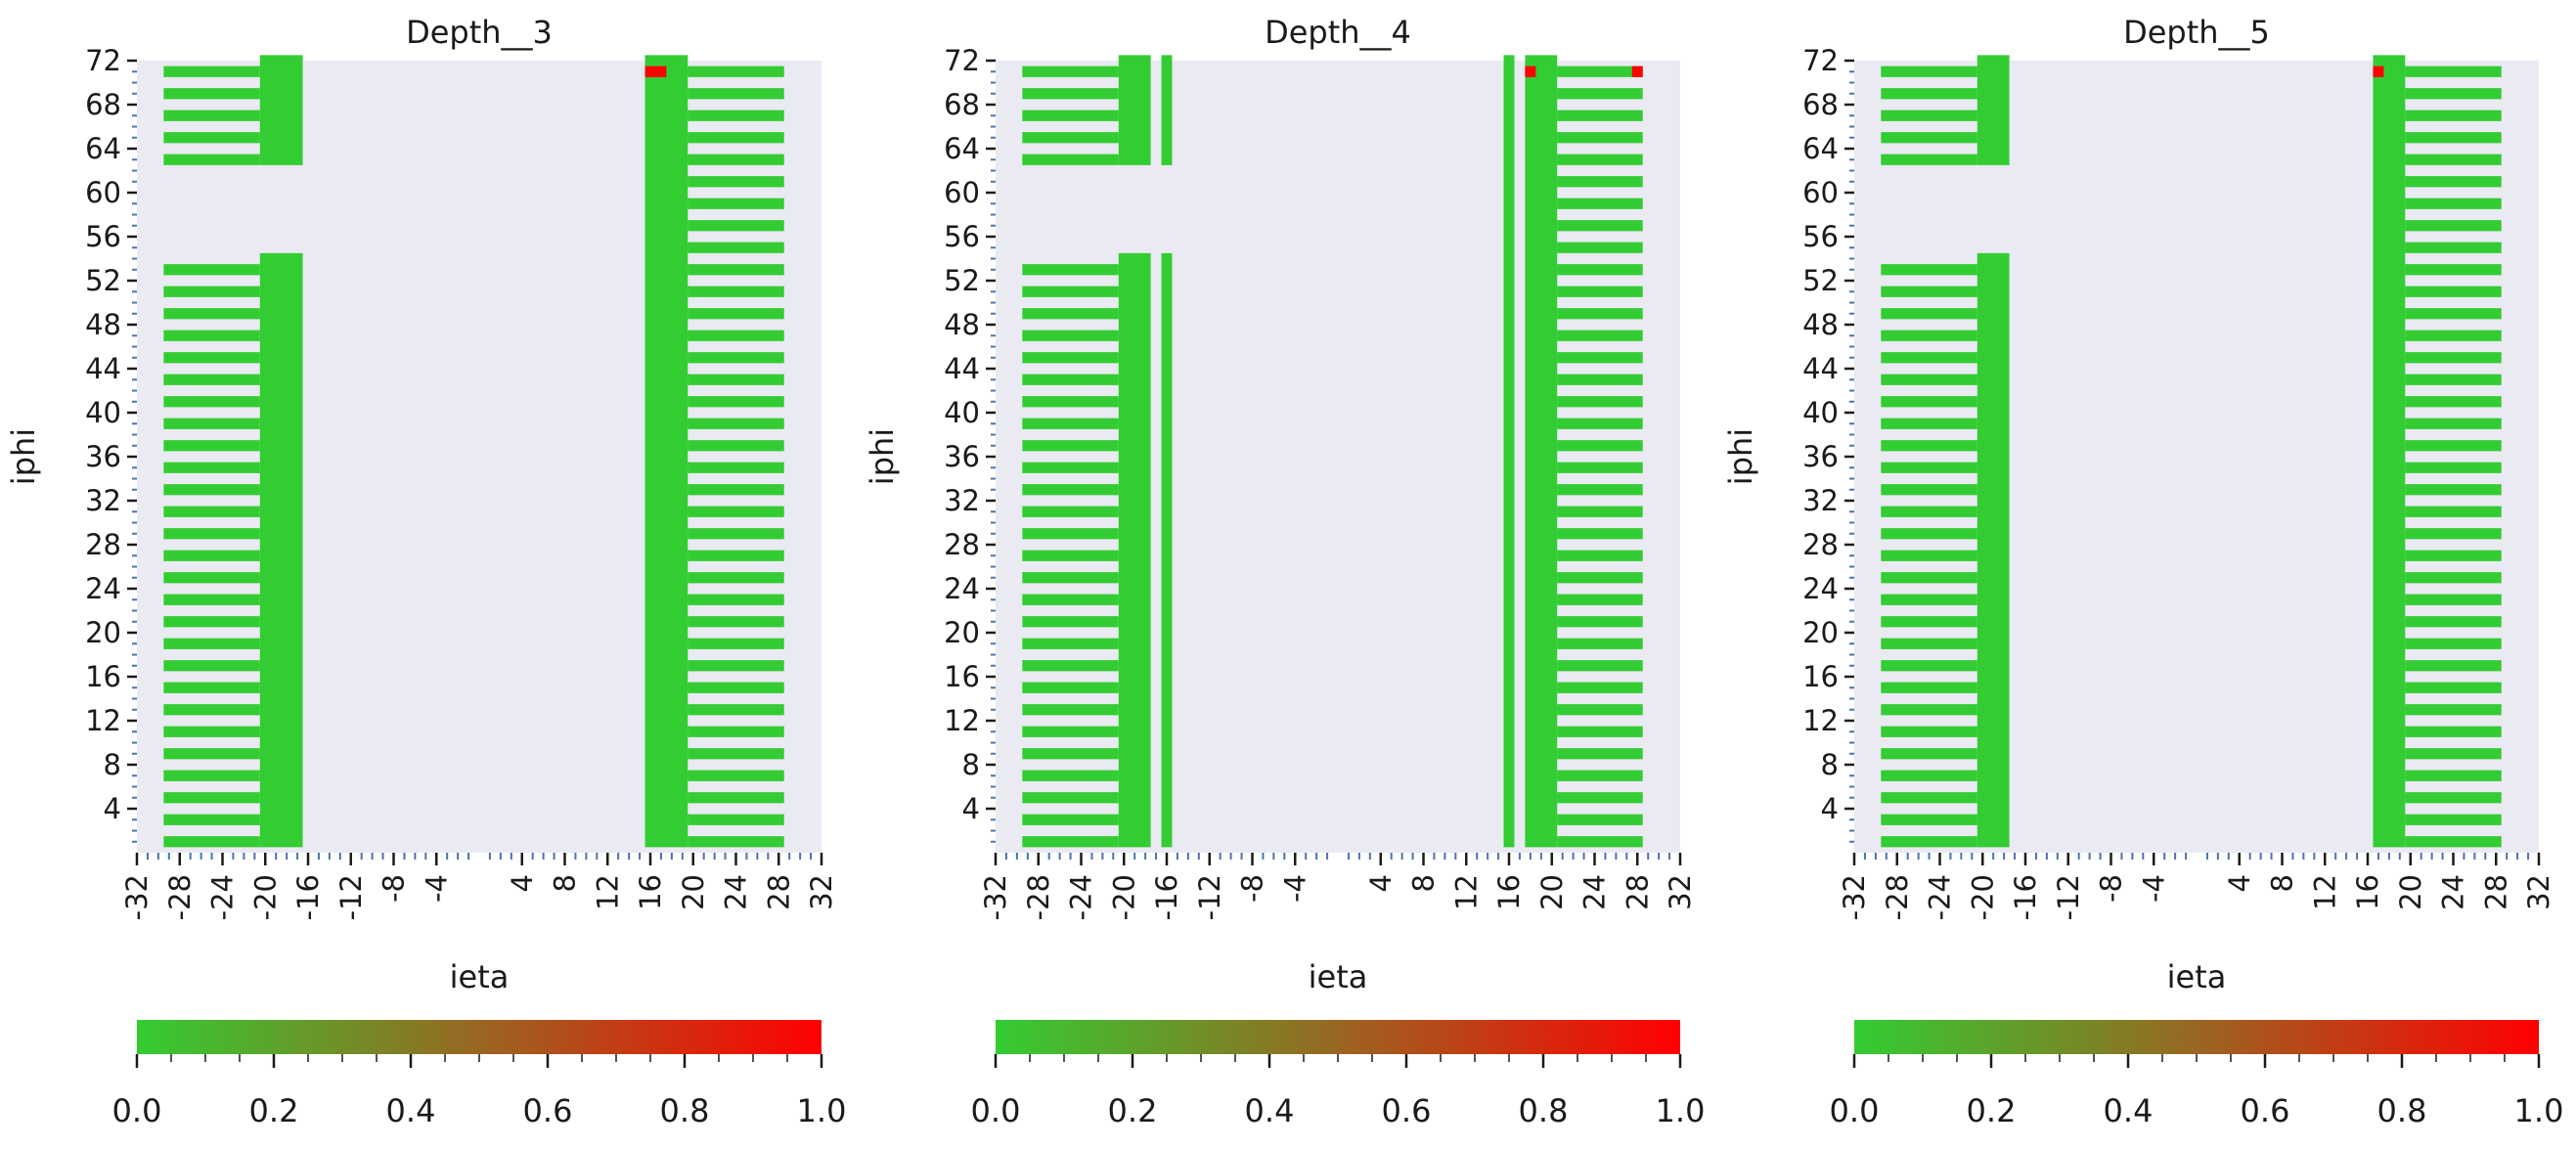 The width and height of the screenshot is (2576, 1149). I want to click on y-tick-label: 36, so click(1820, 456).